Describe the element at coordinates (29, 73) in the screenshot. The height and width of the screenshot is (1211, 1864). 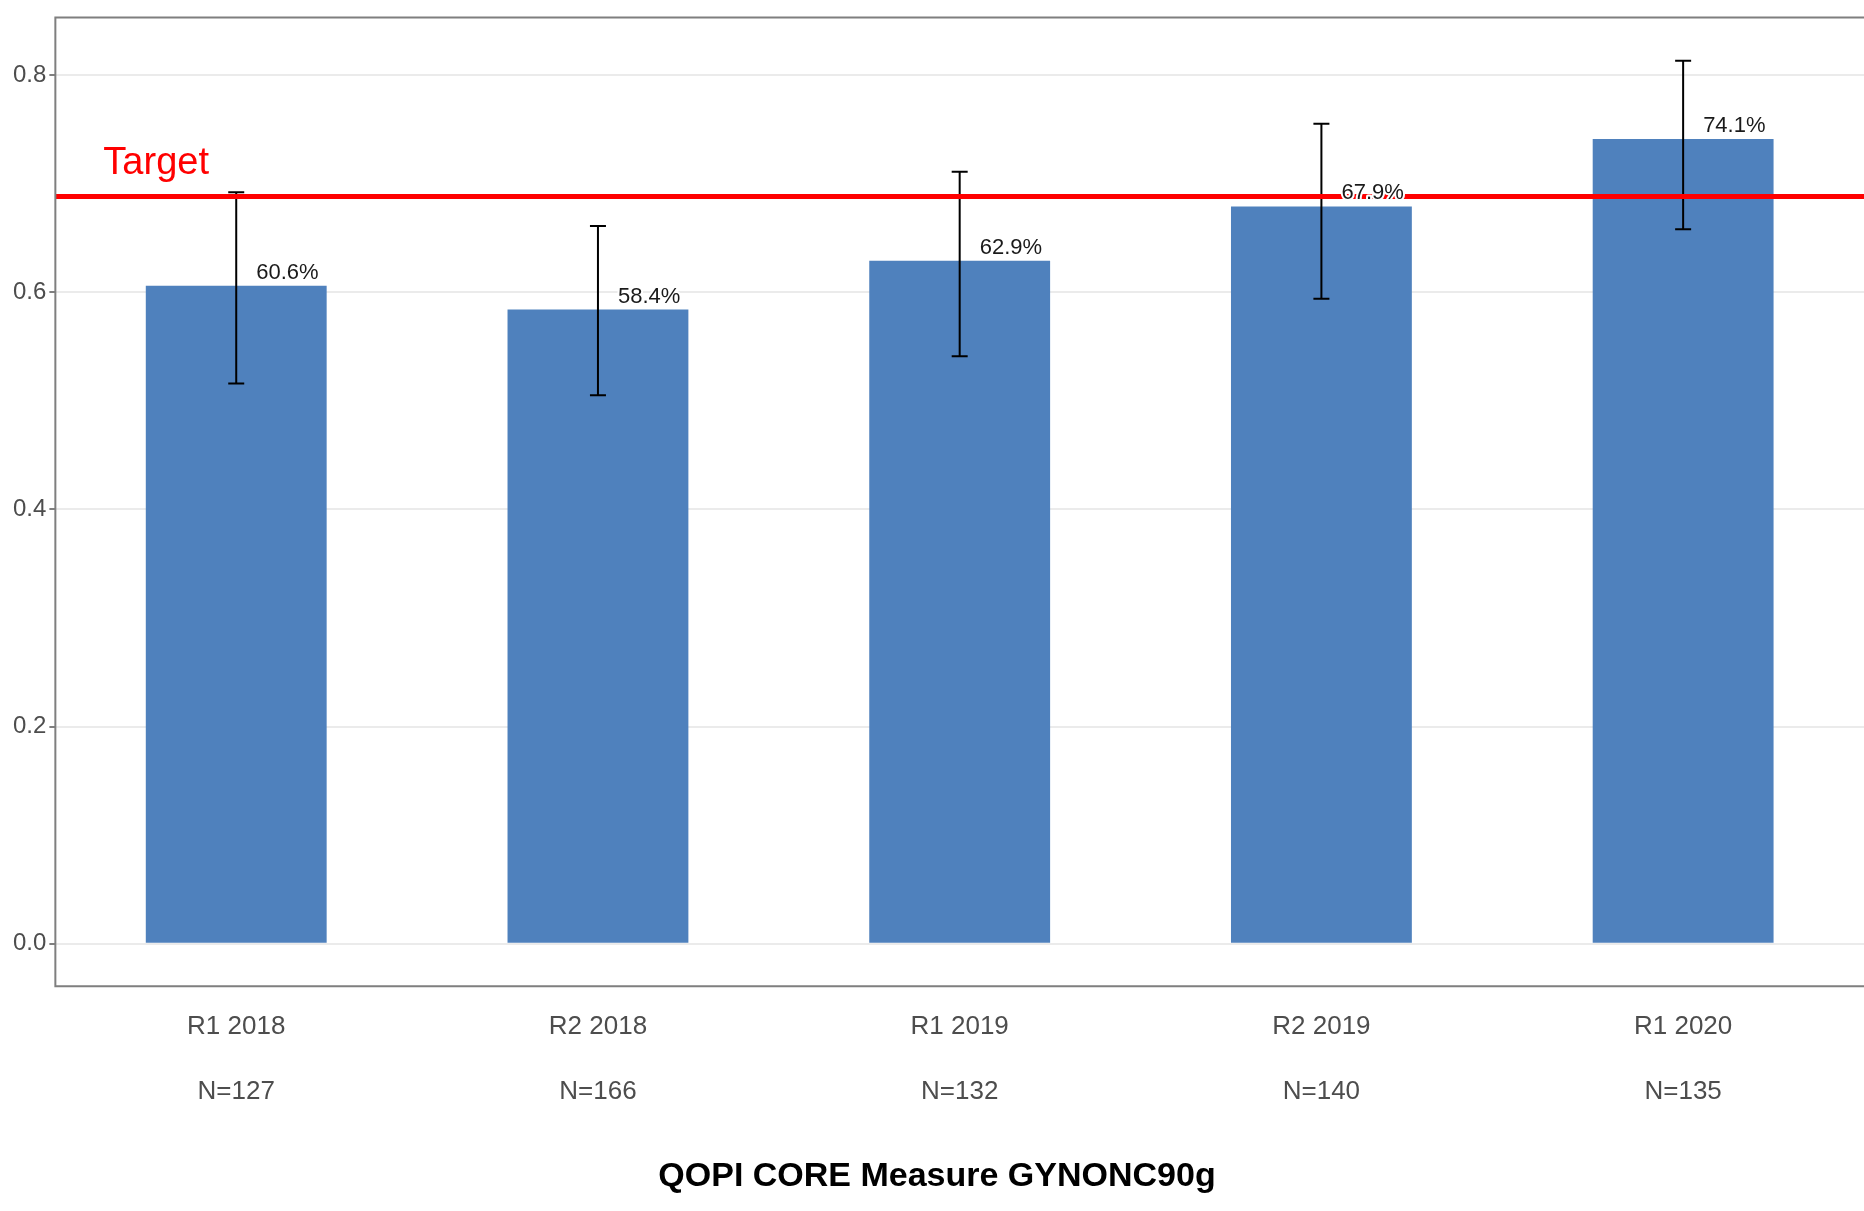
I see `y-tick-label: 0.8` at that location.